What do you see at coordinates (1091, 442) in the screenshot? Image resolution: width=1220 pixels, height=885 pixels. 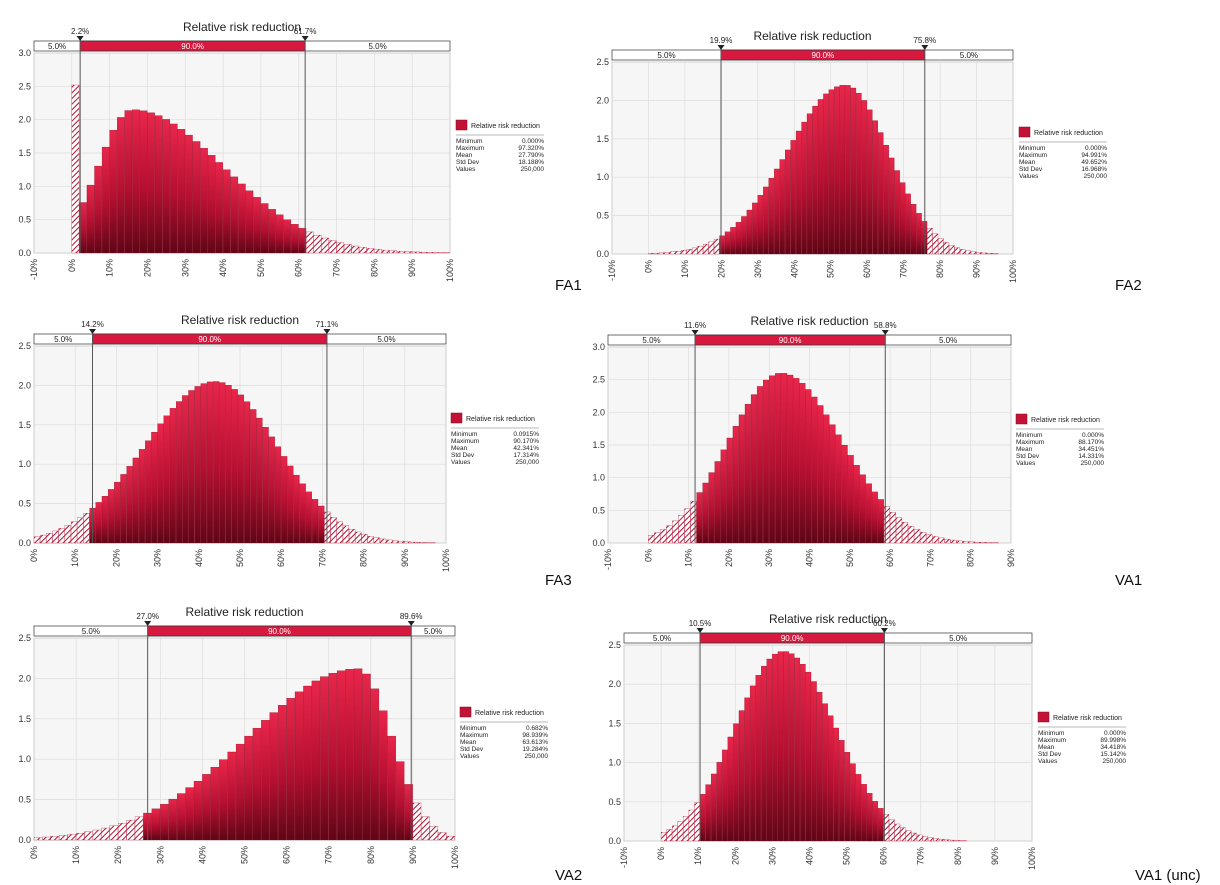 I see `legend-stat-value: 88.170%` at bounding box center [1091, 442].